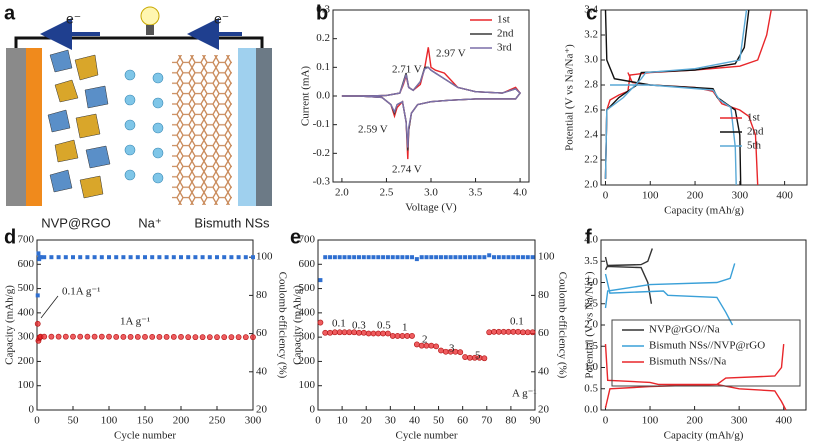 The width and height of the screenshot is (813, 441). I want to click on x-tick-label: 3.5, so click(476, 193).